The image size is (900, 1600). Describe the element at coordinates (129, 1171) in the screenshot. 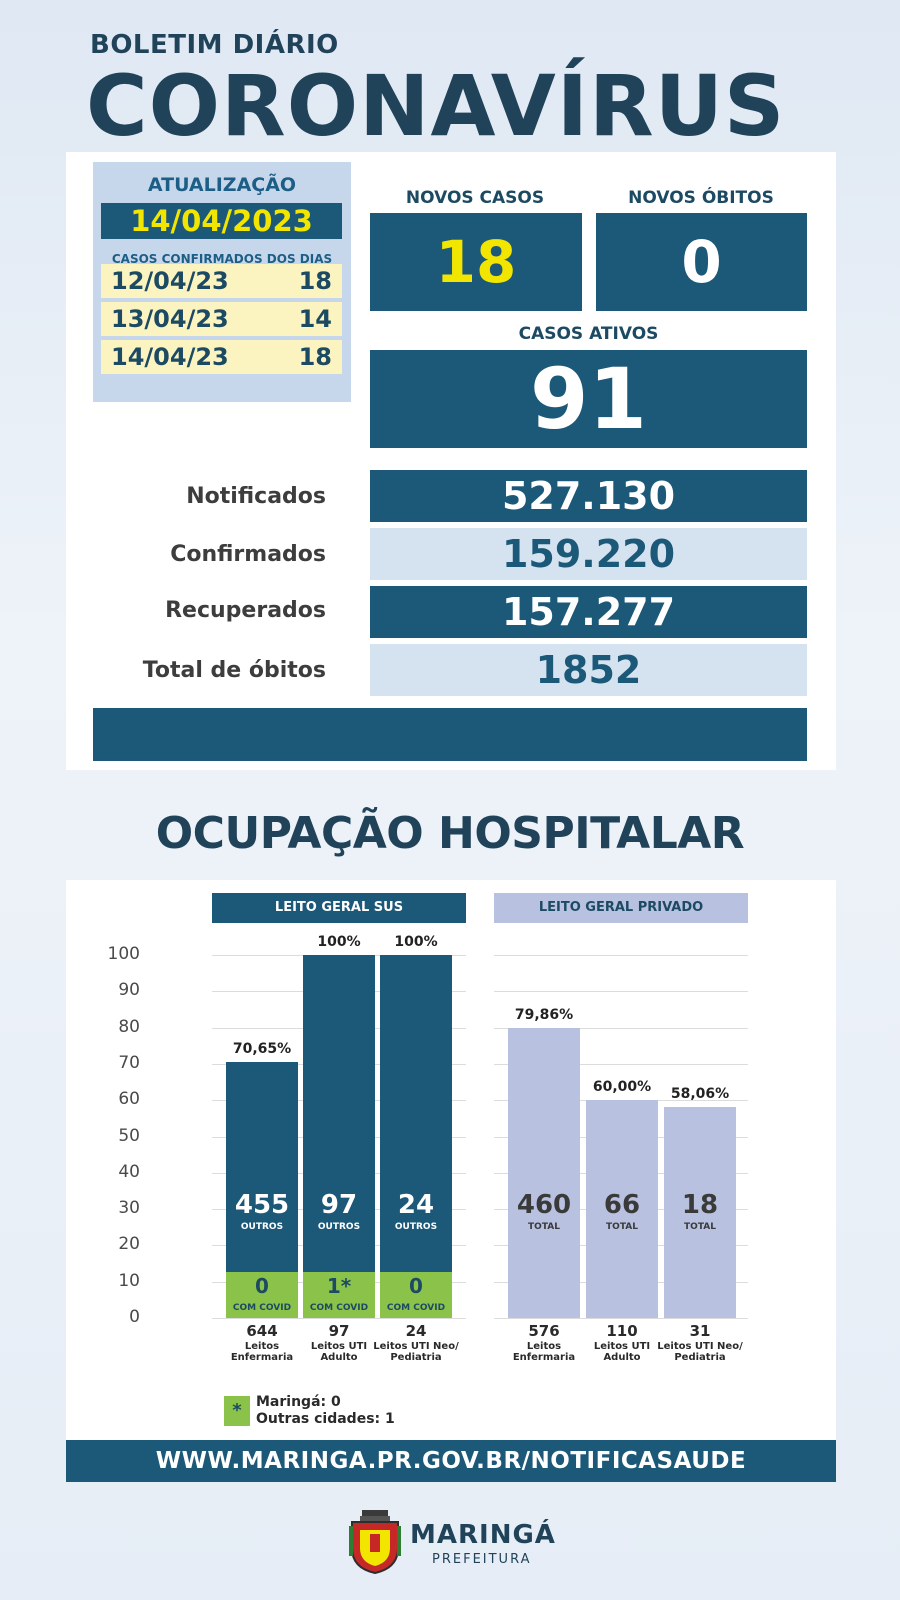

I see `y-tick-label: 40` at that location.